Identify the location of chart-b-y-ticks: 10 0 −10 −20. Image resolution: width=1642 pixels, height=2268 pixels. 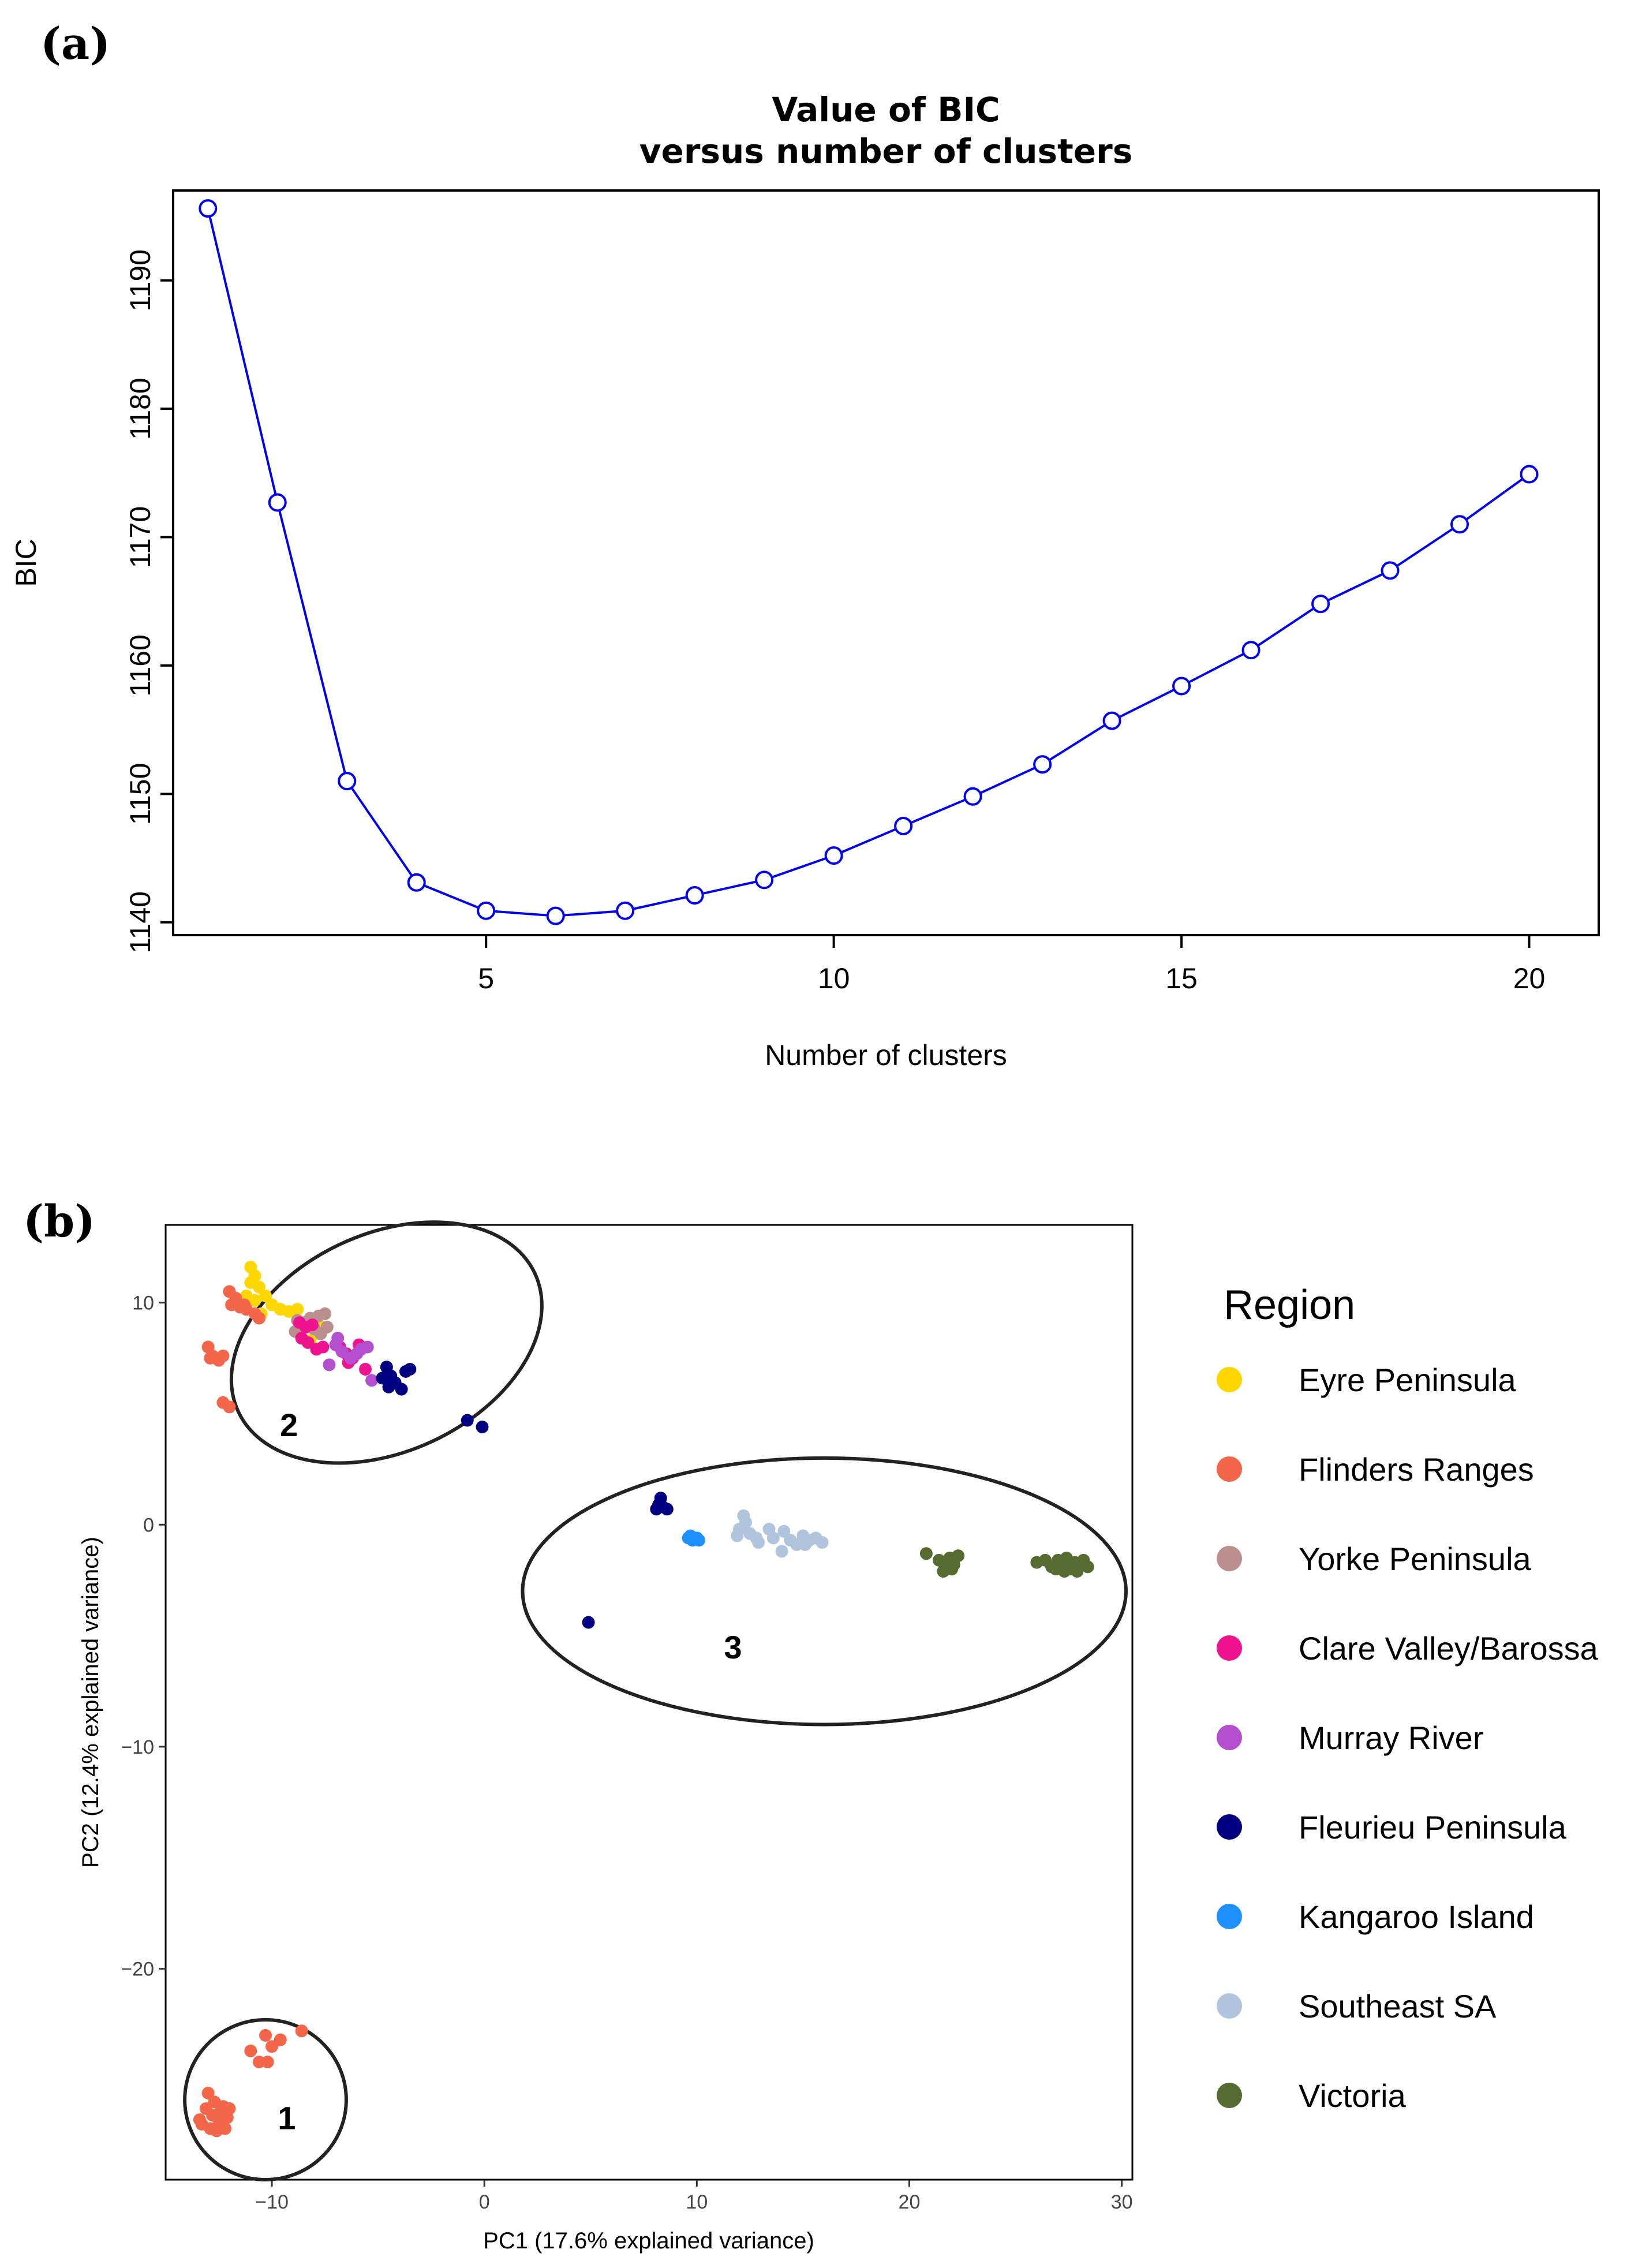
(144, 1636).